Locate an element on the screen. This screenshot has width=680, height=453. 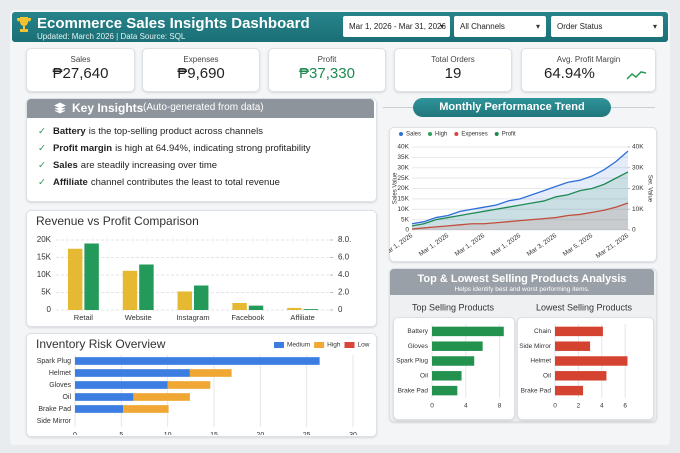
x-tick-label: 5 is located at coordinates (121, 433).